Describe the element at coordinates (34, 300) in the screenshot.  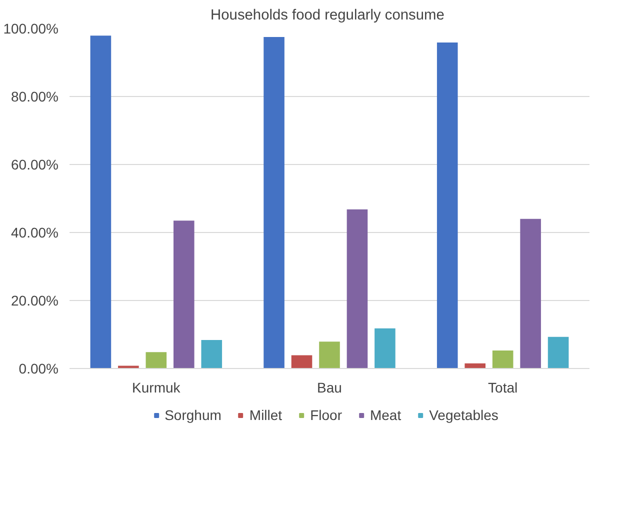
I see `y-tick-label: 20.00%` at that location.